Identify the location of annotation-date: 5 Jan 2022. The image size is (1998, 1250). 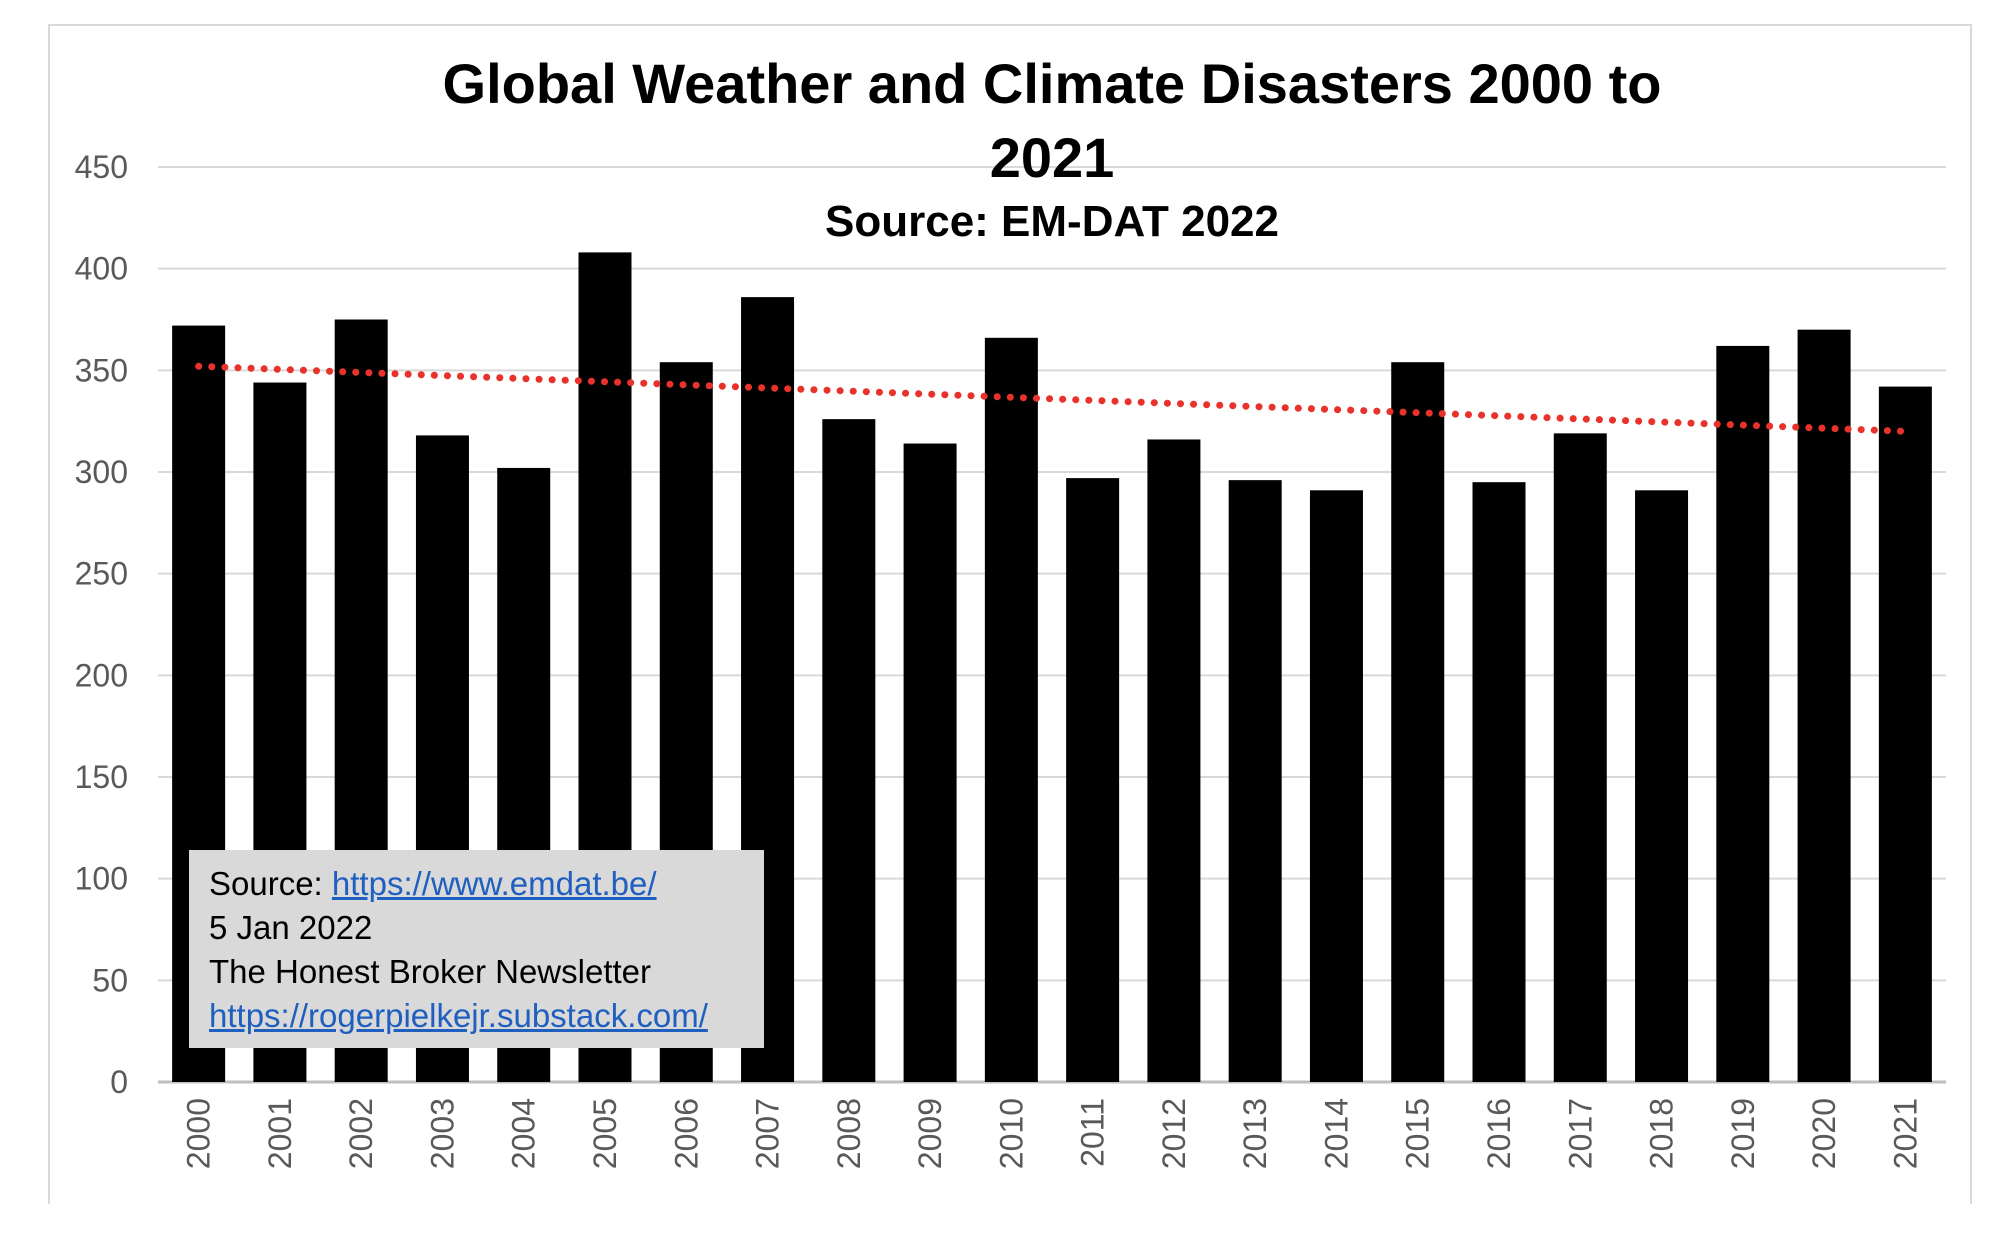
(291, 927).